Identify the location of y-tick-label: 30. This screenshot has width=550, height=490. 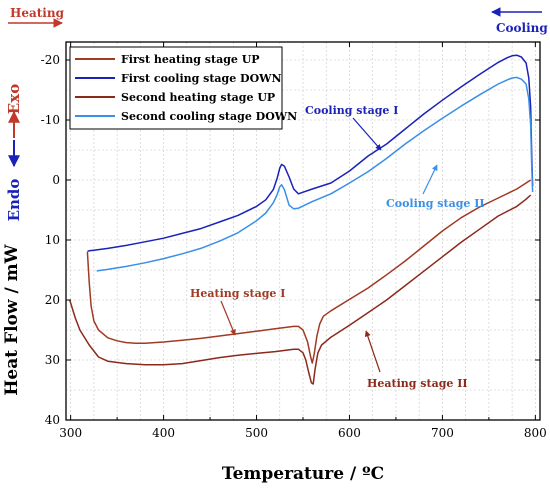
(52, 360).